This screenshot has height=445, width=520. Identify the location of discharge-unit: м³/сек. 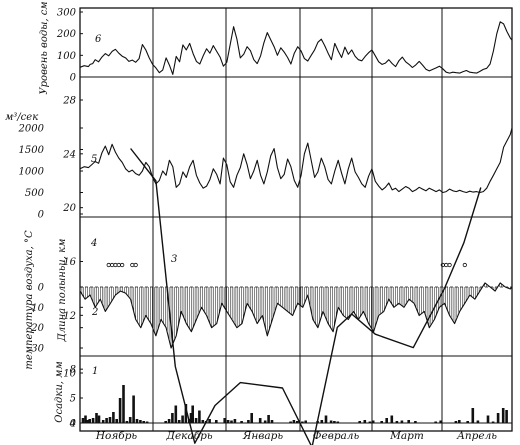
(21, 117).